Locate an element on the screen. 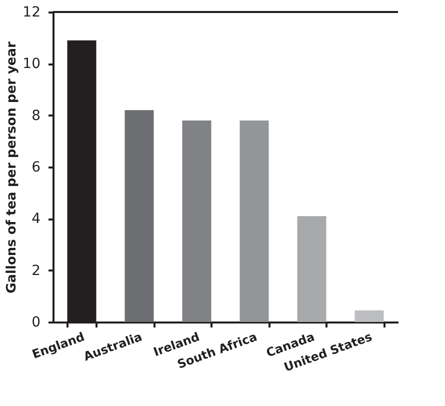 This screenshot has width=445, height=406. y-tick-label: 10 is located at coordinates (31, 64).